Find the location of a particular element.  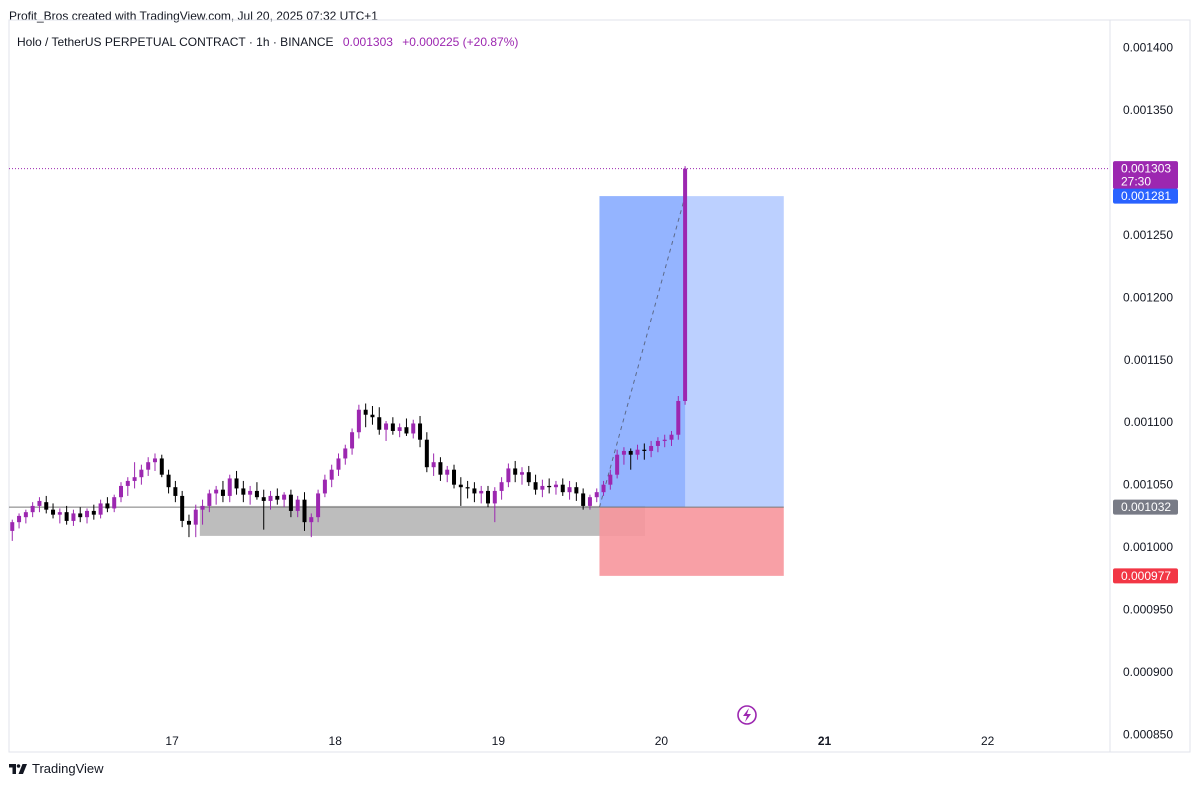

price-tick-label: 0.001150 is located at coordinates (1148, 360).